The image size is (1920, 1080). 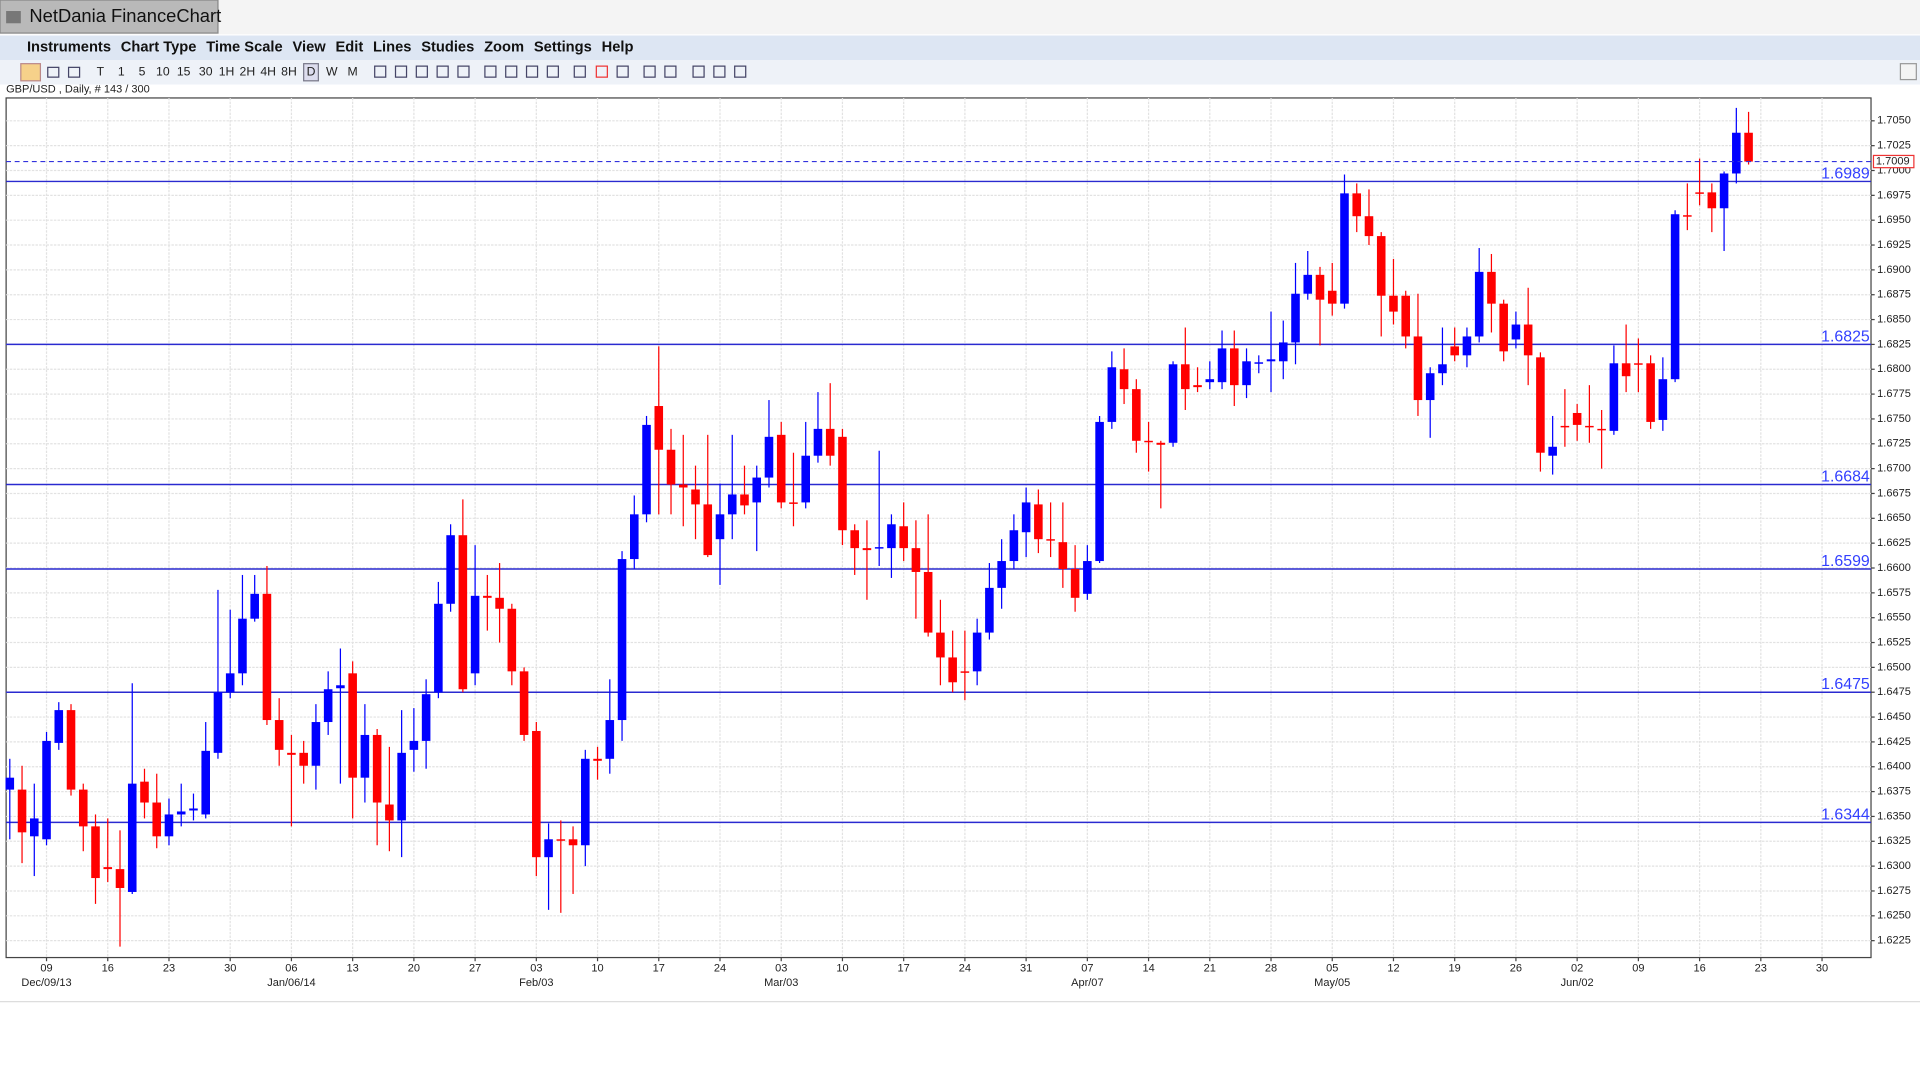 What do you see at coordinates (1894, 568) in the screenshot?
I see `y-tick-label: 1.6600` at bounding box center [1894, 568].